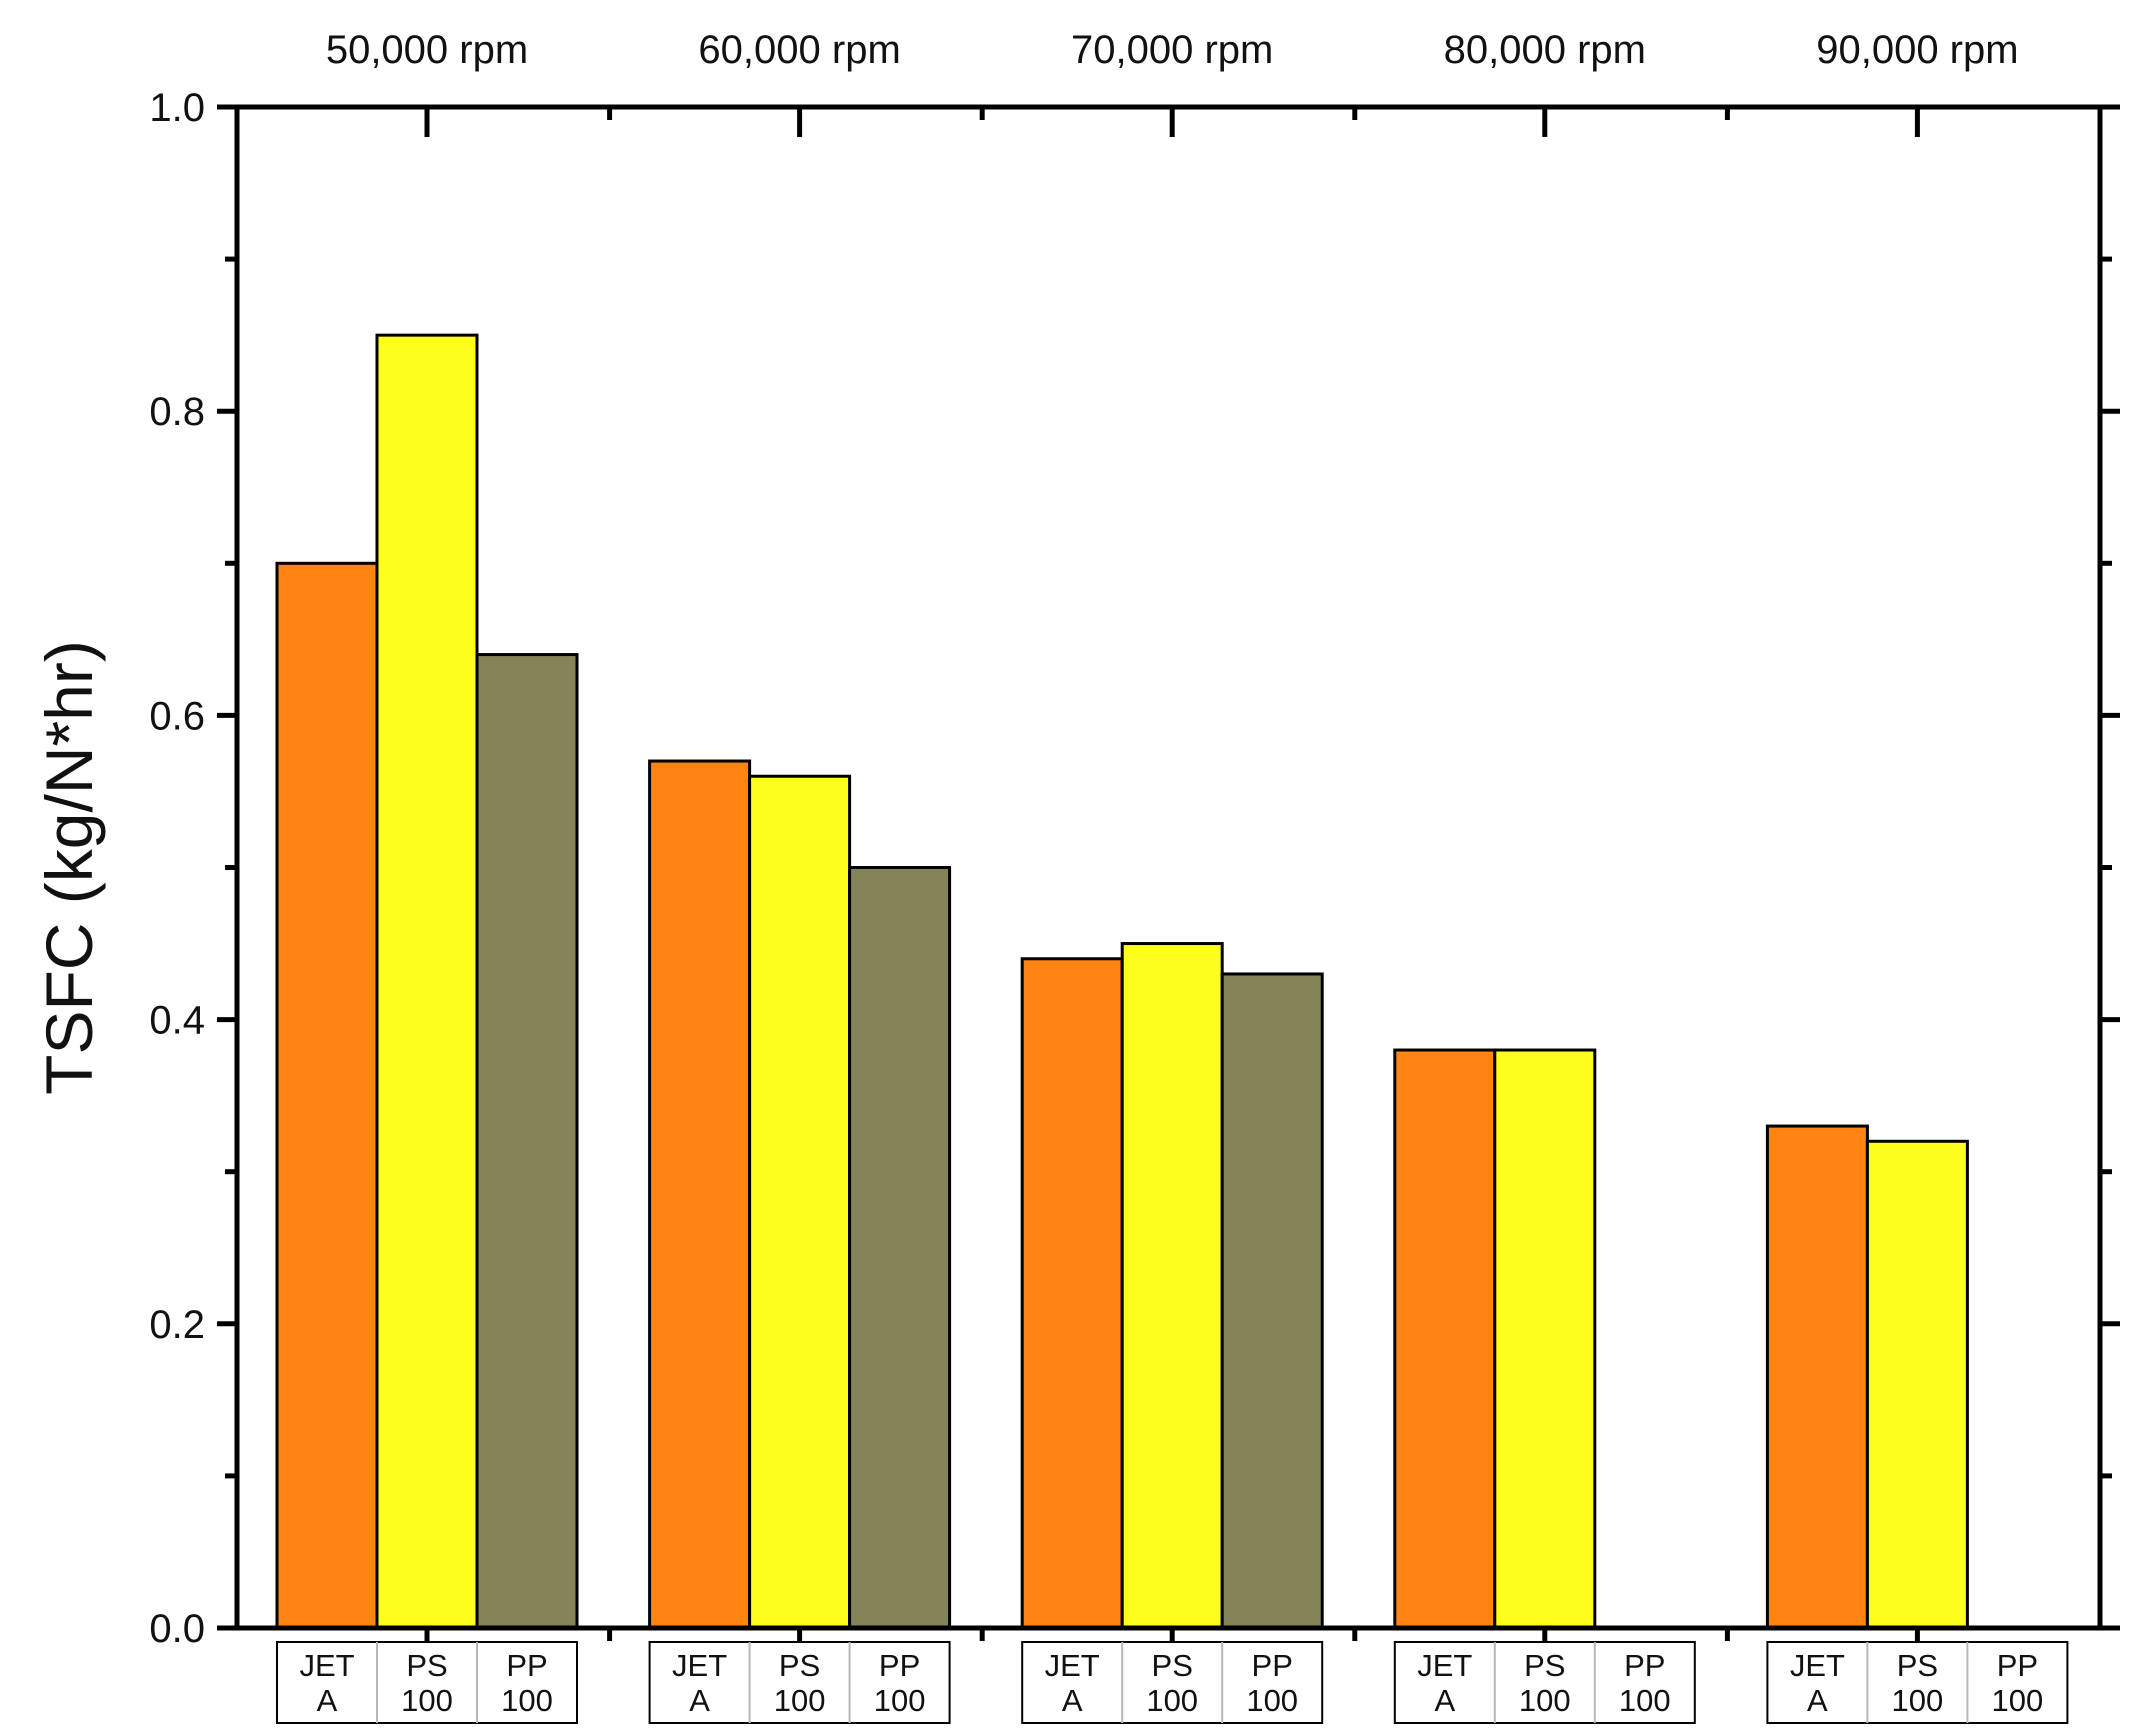 The width and height of the screenshot is (2146, 1735). I want to click on group-label: 70,000 rpm, so click(1172, 50).